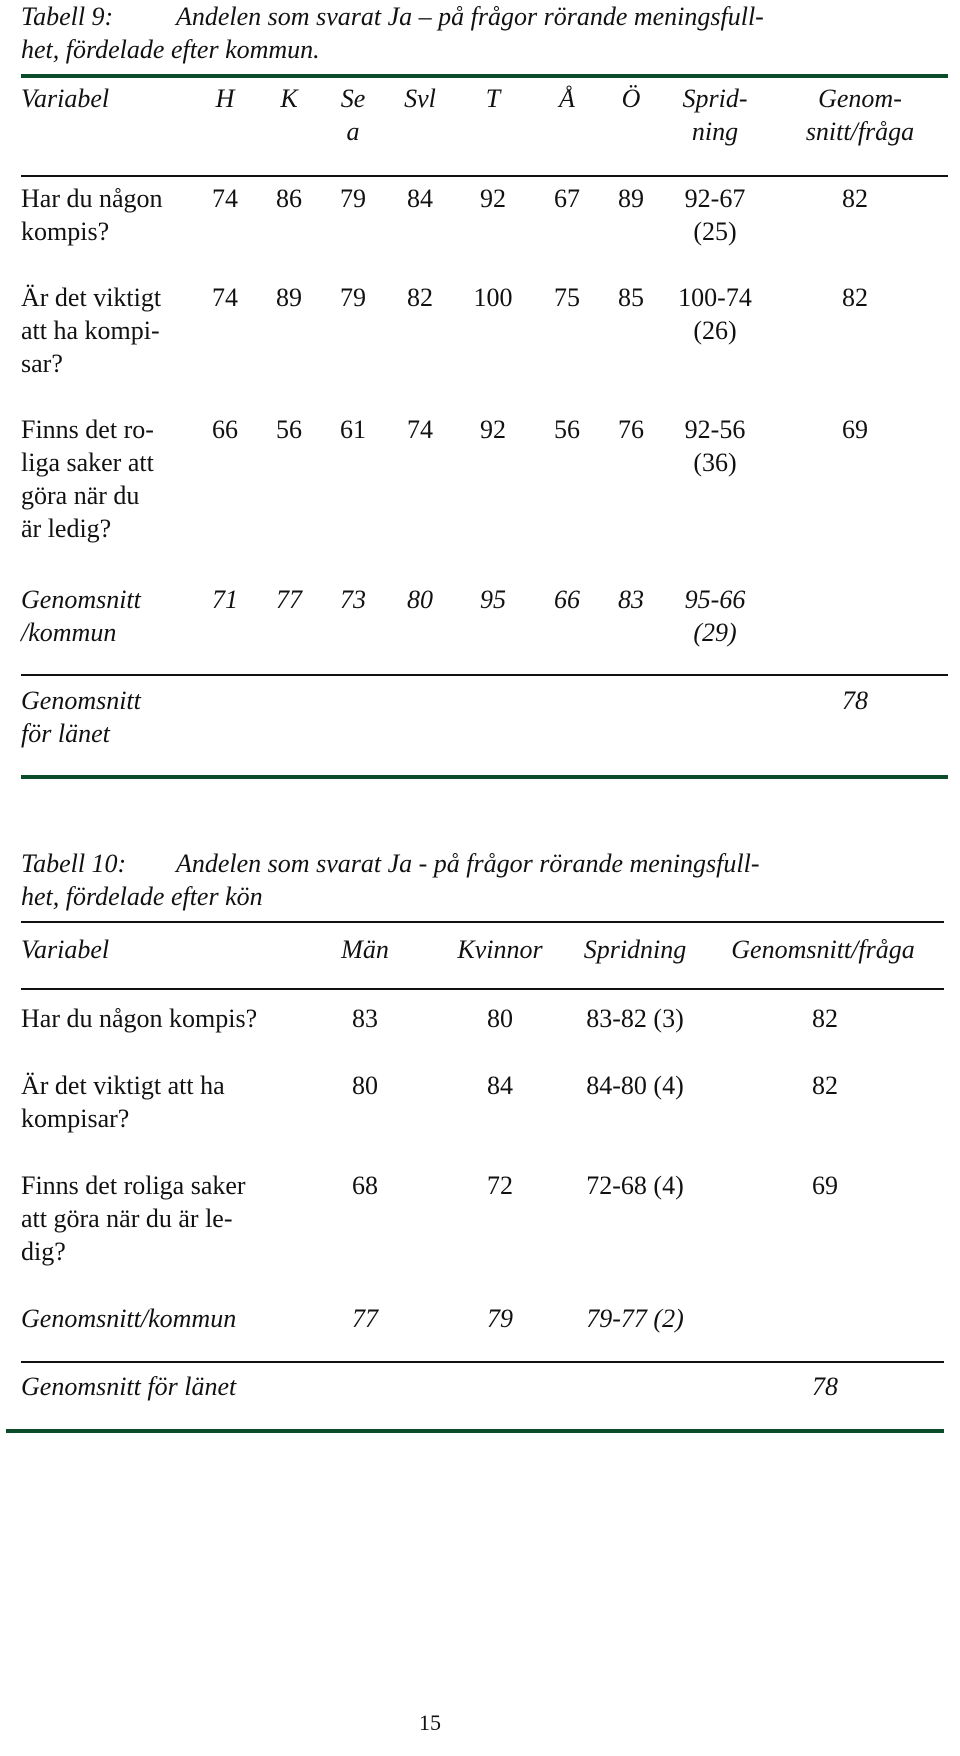  What do you see at coordinates (715, 599) in the screenshot?
I see `cell-spread: 95-66` at bounding box center [715, 599].